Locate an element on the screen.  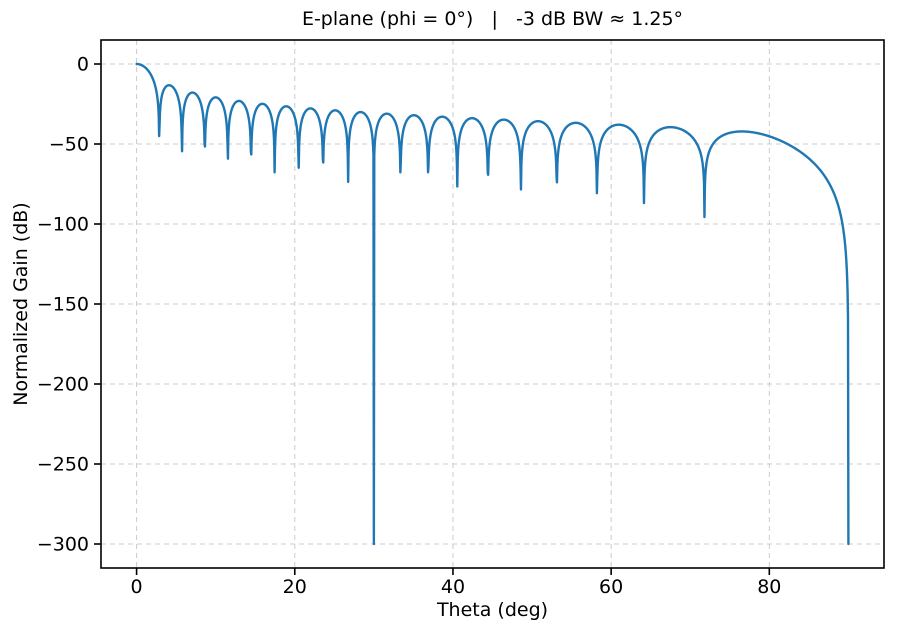
y-tick-label: −300 is located at coordinates (63, 545).